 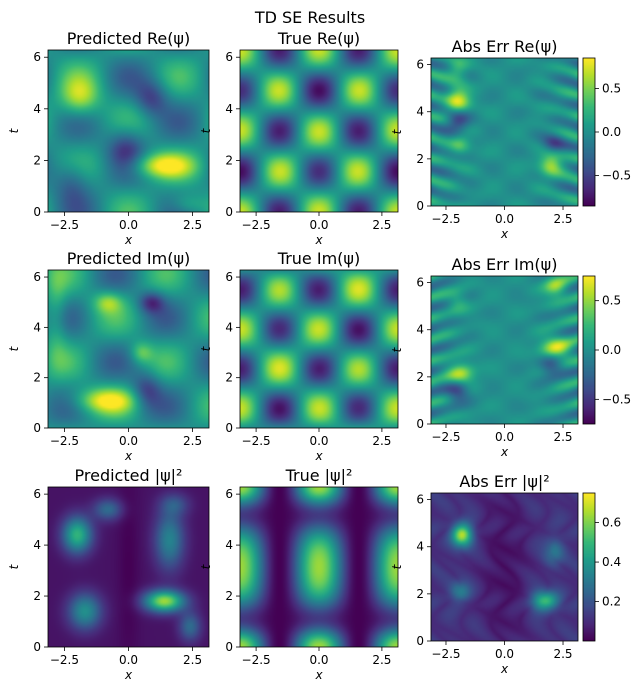 What do you see at coordinates (611, 602) in the screenshot?
I see `colorbar-tick-label: 0.2` at bounding box center [611, 602].